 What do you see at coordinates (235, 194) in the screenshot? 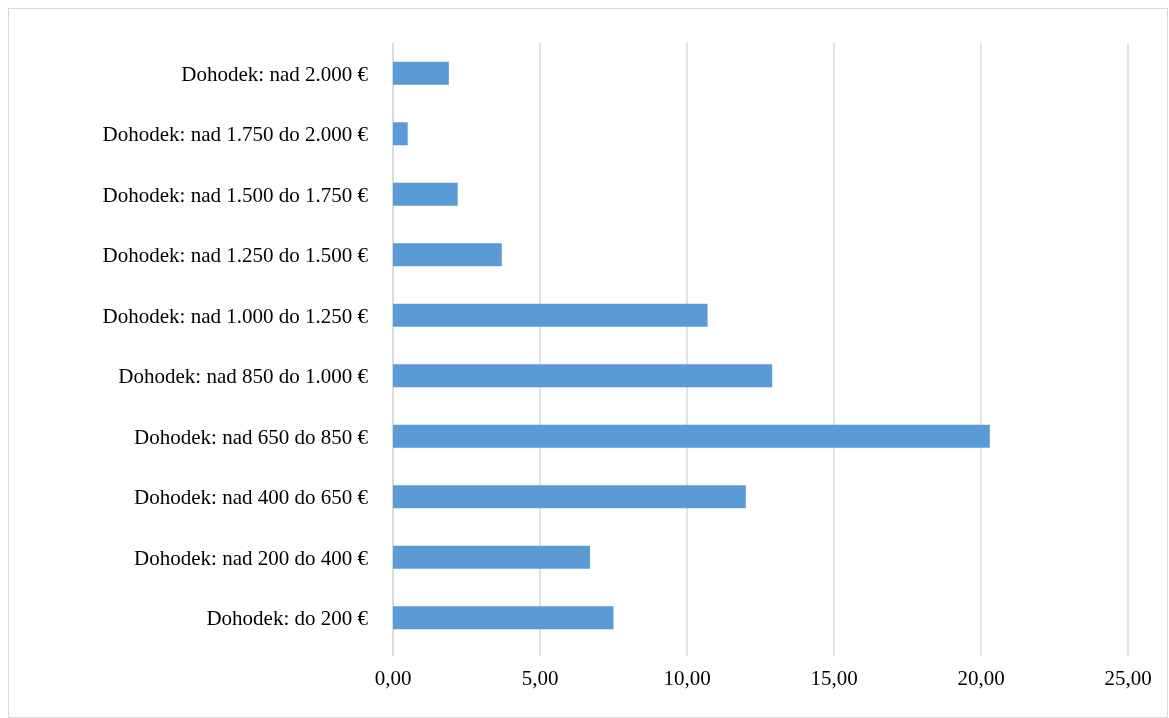
I see `y-tick-label: Dohodek: nad 1.500 do 1.750 €` at bounding box center [235, 194].